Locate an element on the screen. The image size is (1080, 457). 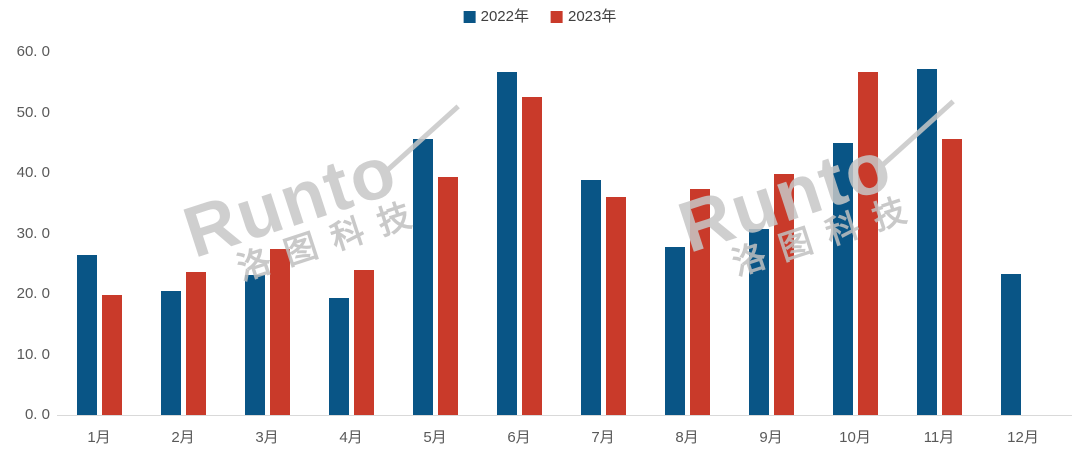
x-tick-label-4月: 4月 is located at coordinates (351, 437).